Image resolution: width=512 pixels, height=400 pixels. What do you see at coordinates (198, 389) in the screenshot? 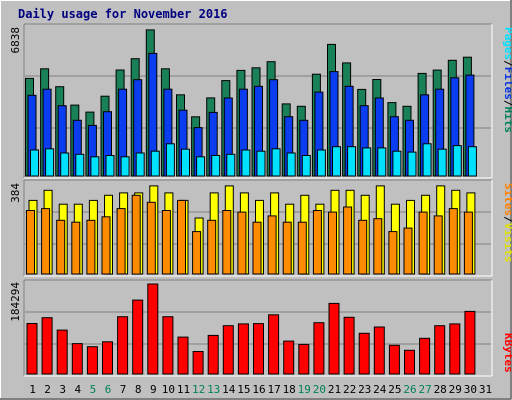
I see `x-tick-label: 12` at bounding box center [198, 389].